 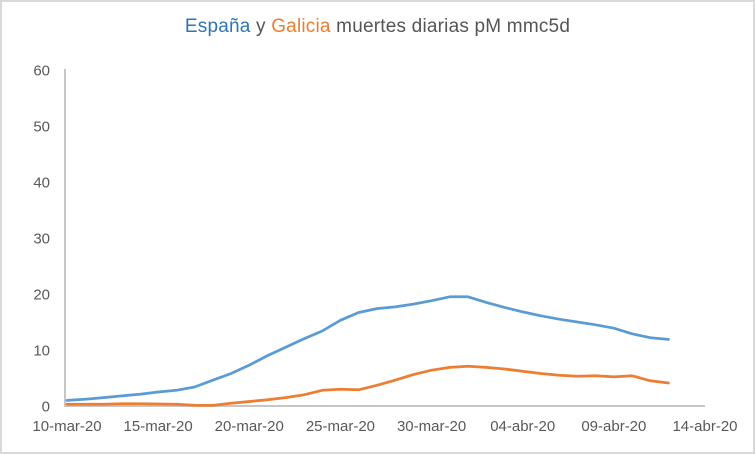 I want to click on title-suffix: muertes diarias pM mmc5d, so click(x=450, y=26).